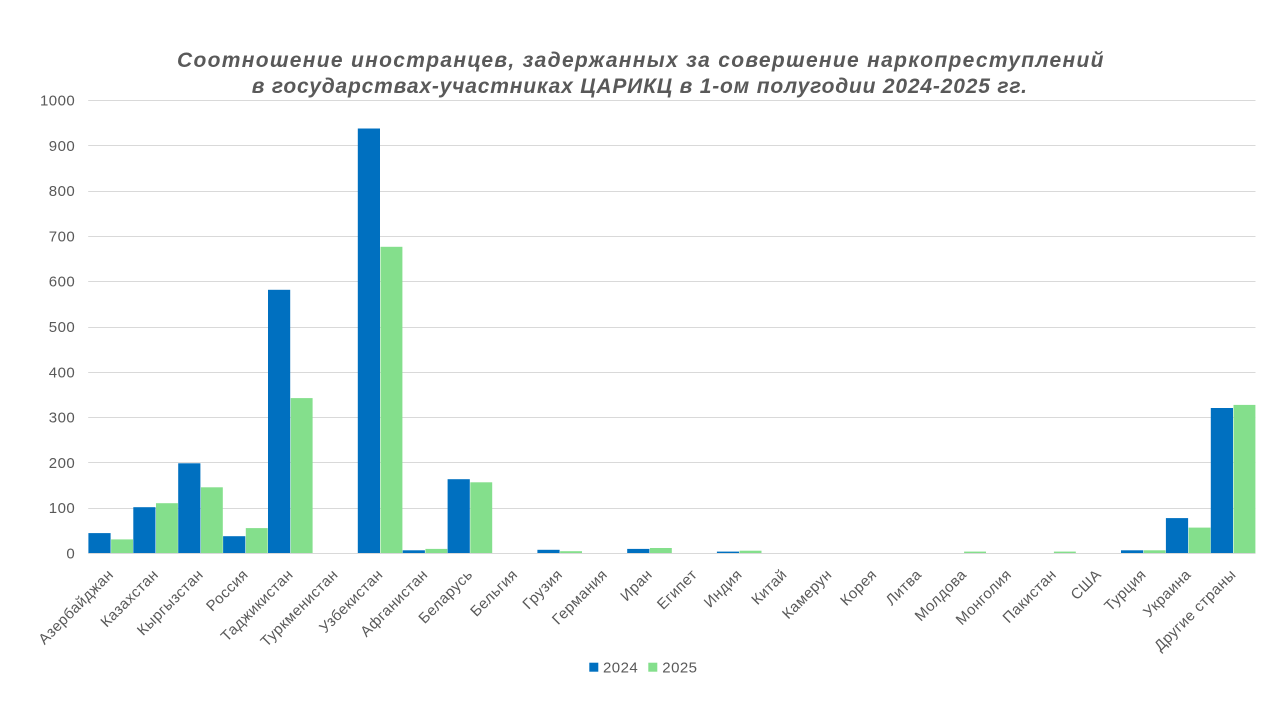  What do you see at coordinates (620, 667) in the screenshot?
I see `svg-text: 2024` at bounding box center [620, 667].